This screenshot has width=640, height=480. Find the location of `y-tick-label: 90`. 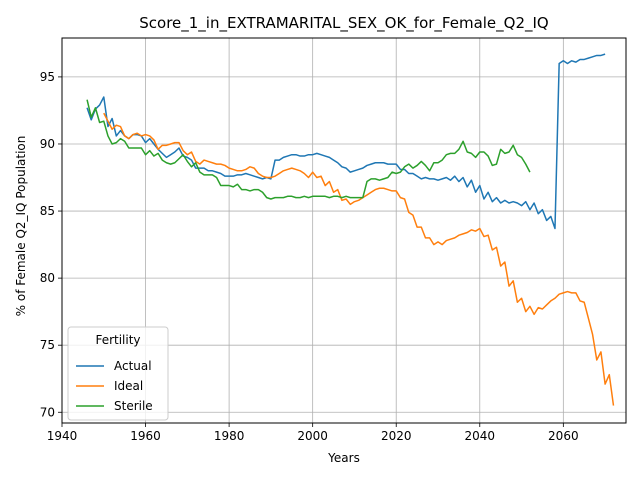

y-tick-label: 90 is located at coordinates (47, 144).